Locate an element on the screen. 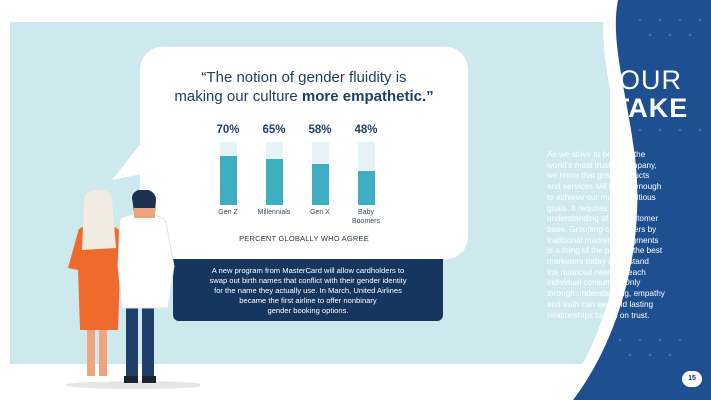 The height and width of the screenshot is (400, 711). our-take-line: the nuanced needs of each is located at coordinates (596, 272).